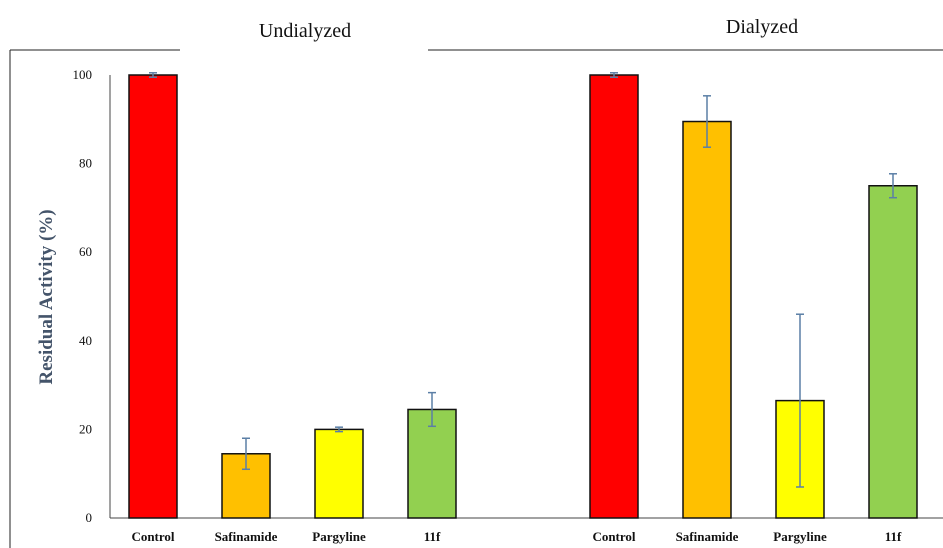 The width and height of the screenshot is (943, 548). What do you see at coordinates (339, 473) in the screenshot?
I see `bar-undialyzed-pargyline` at bounding box center [339, 473].